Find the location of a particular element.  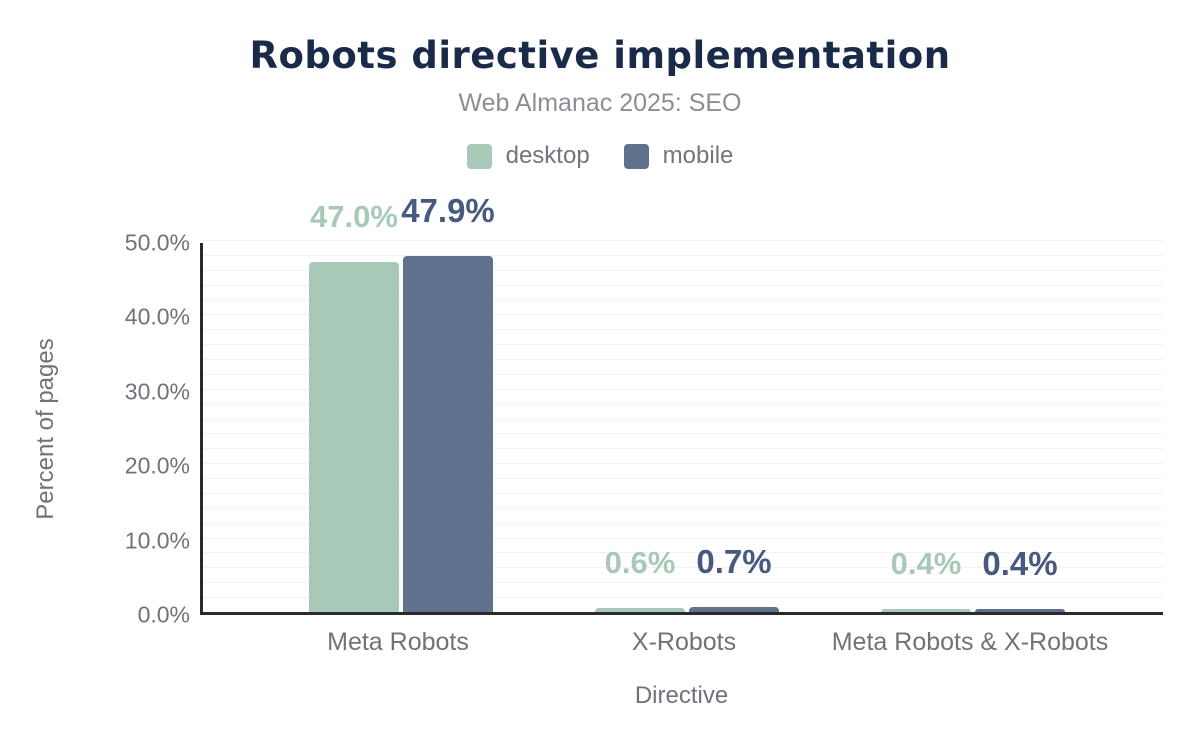

legend-label-desktop: desktop is located at coordinates (547, 155).